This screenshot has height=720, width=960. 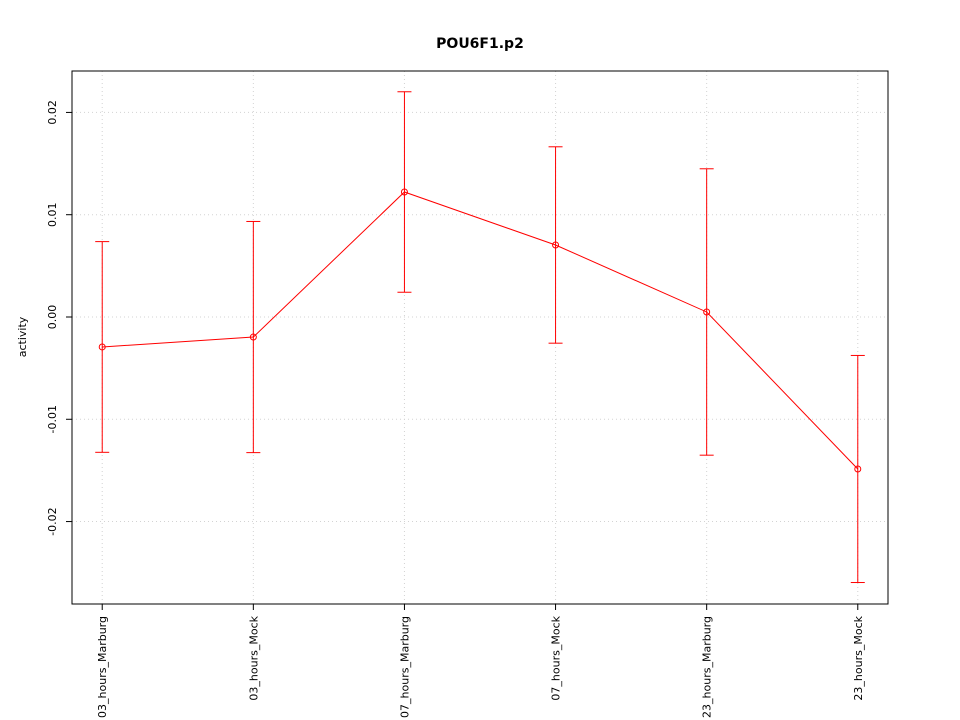 What do you see at coordinates (480, 44) in the screenshot?
I see `chart-title: POU6F1.p2` at bounding box center [480, 44].